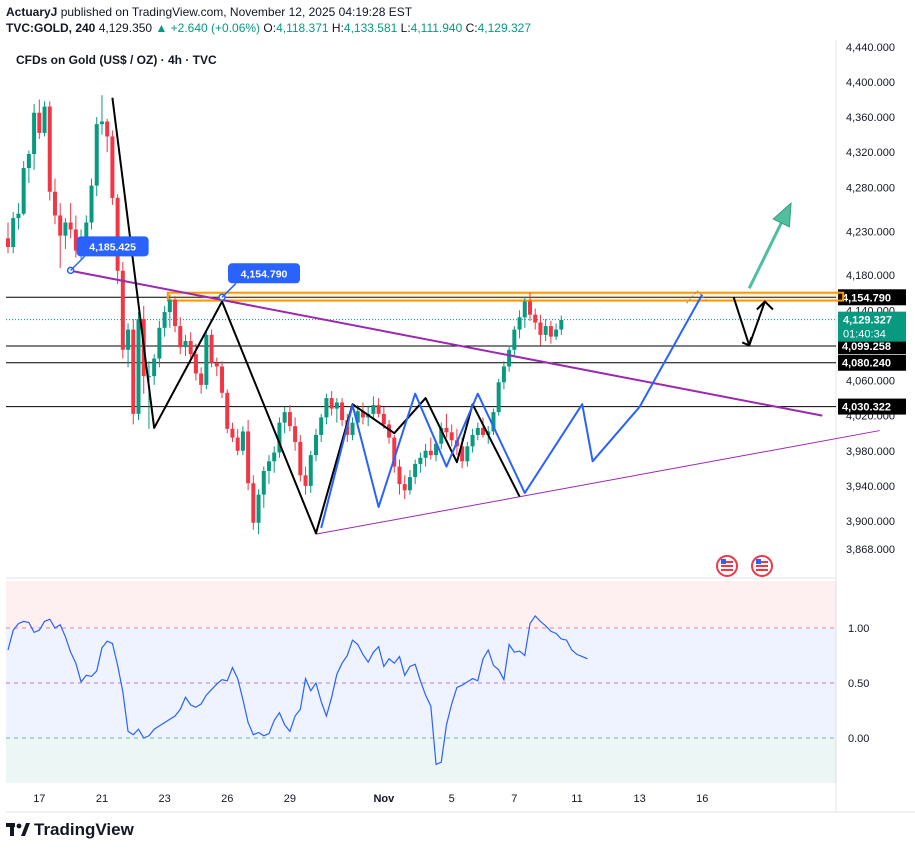 The width and height of the screenshot is (915, 849). Describe the element at coordinates (18, 829) in the screenshot. I see `tradingview-logo-icon` at that location.